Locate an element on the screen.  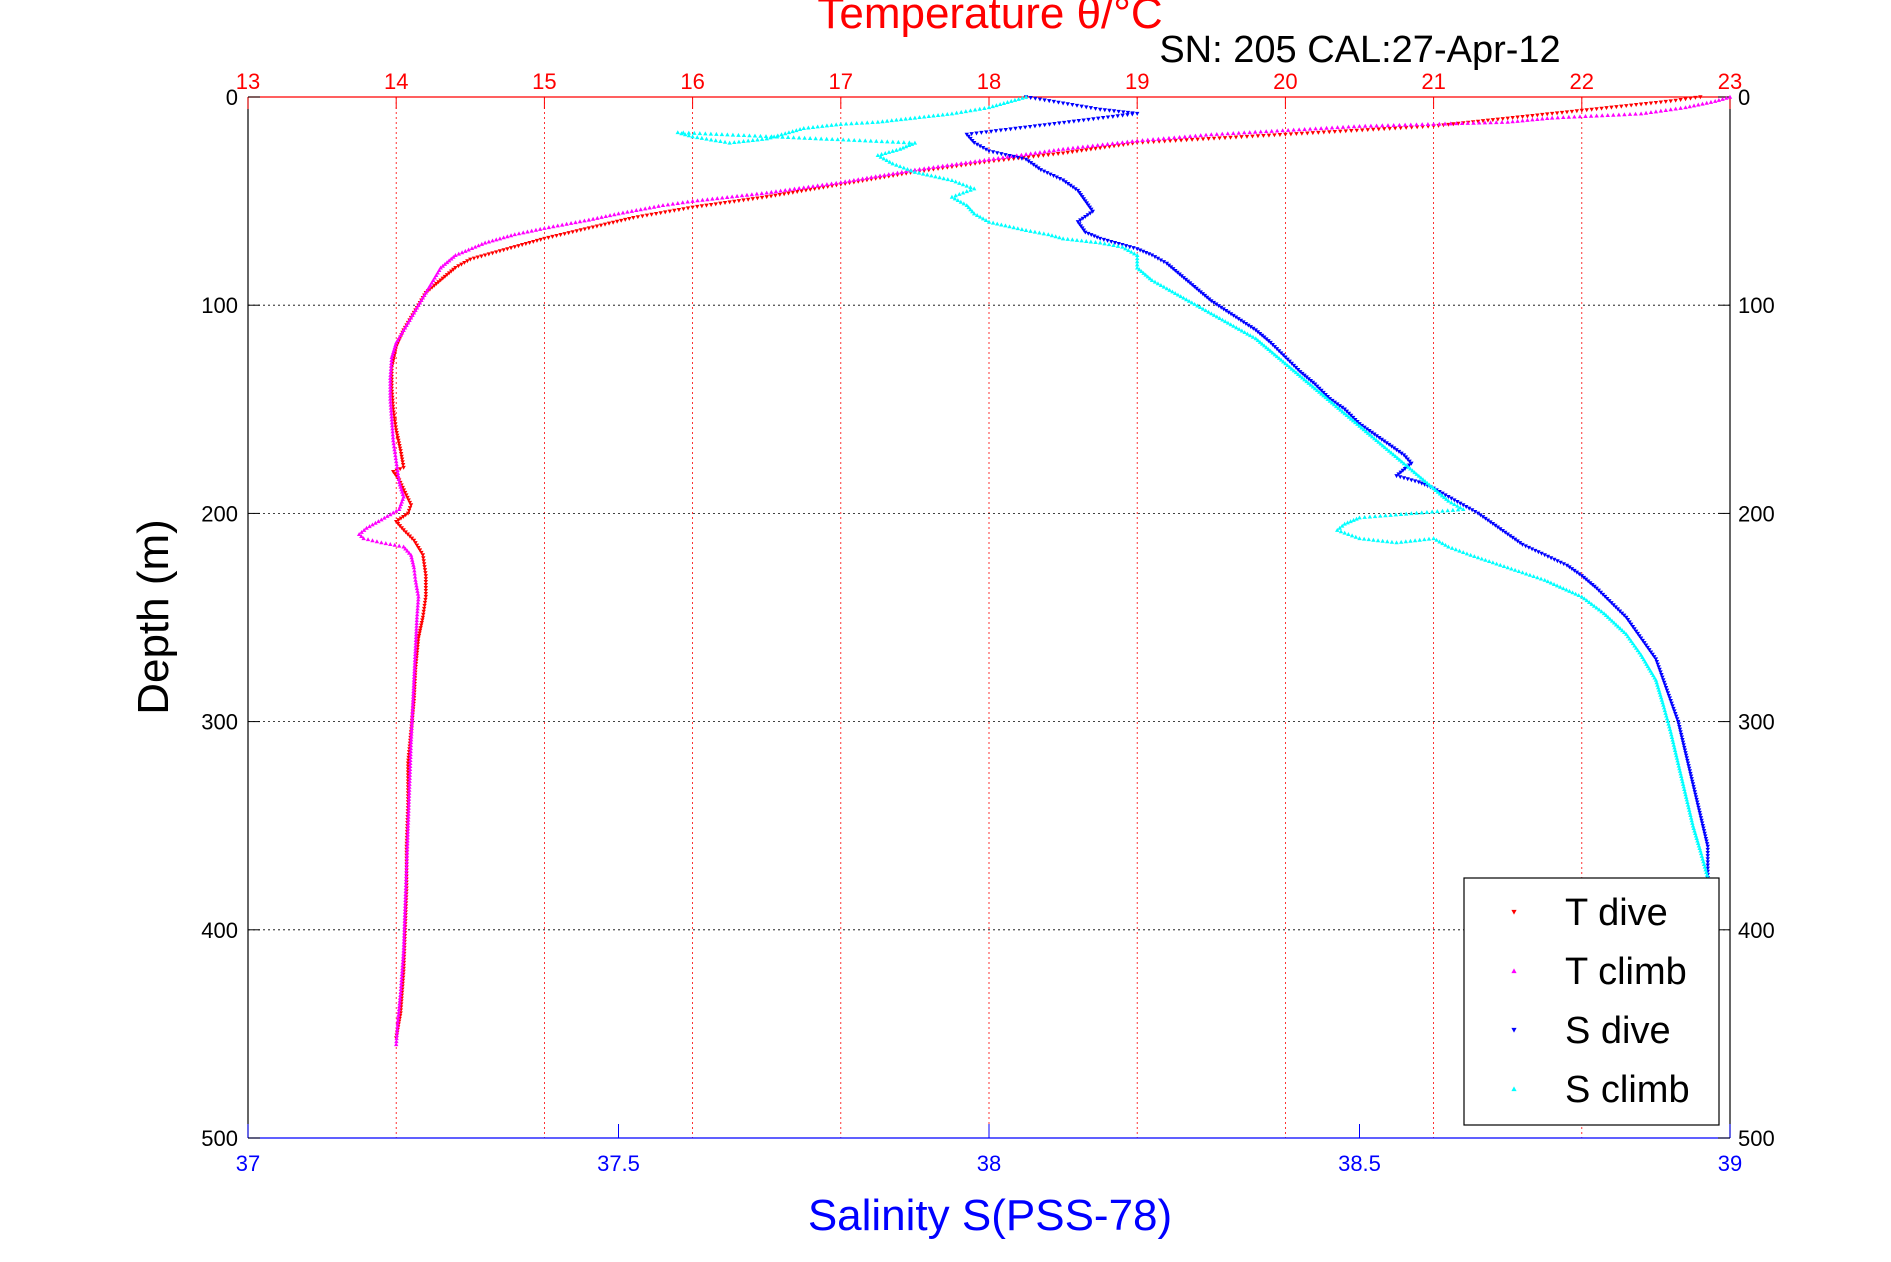
depth-tick-label-left: 400 is located at coordinates (219, 930).